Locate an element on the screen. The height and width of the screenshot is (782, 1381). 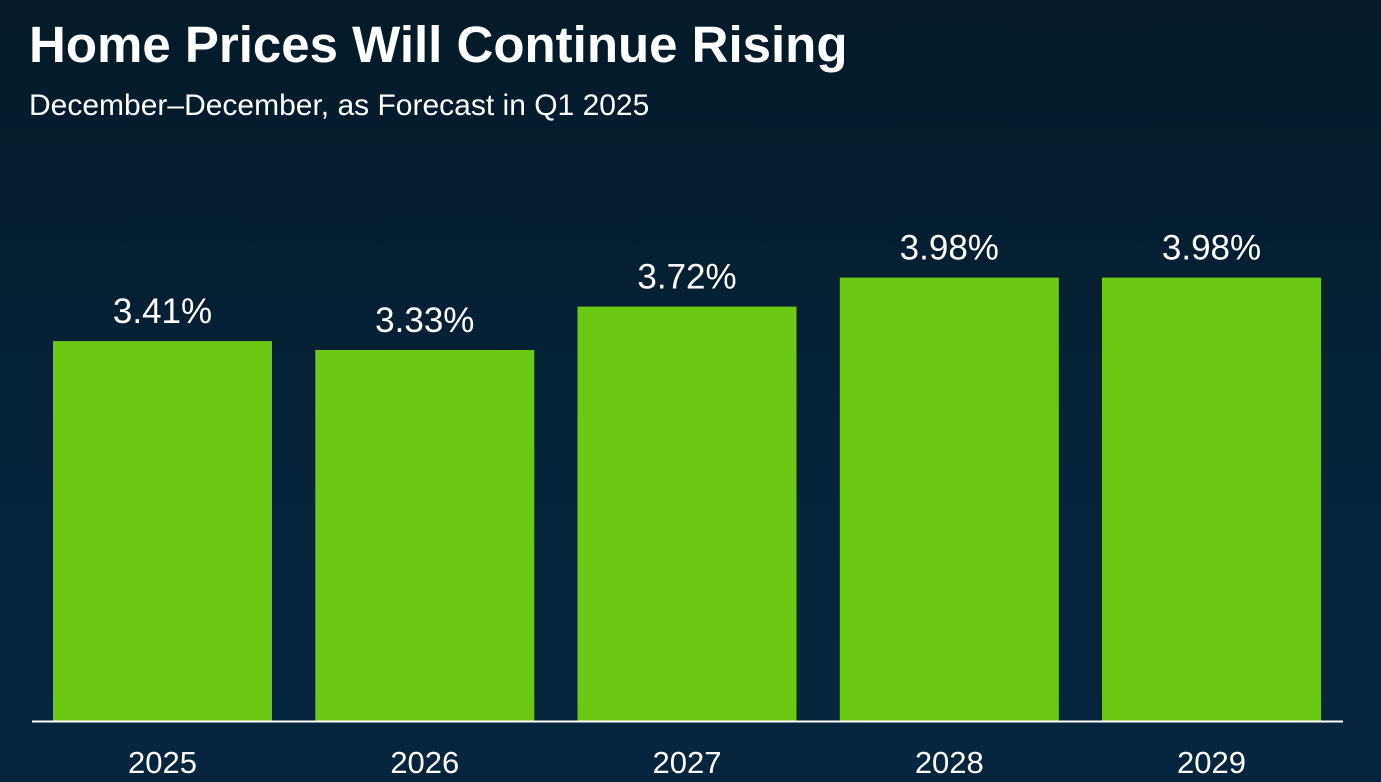
x-tick-label-2028: 2028 is located at coordinates (949, 762).